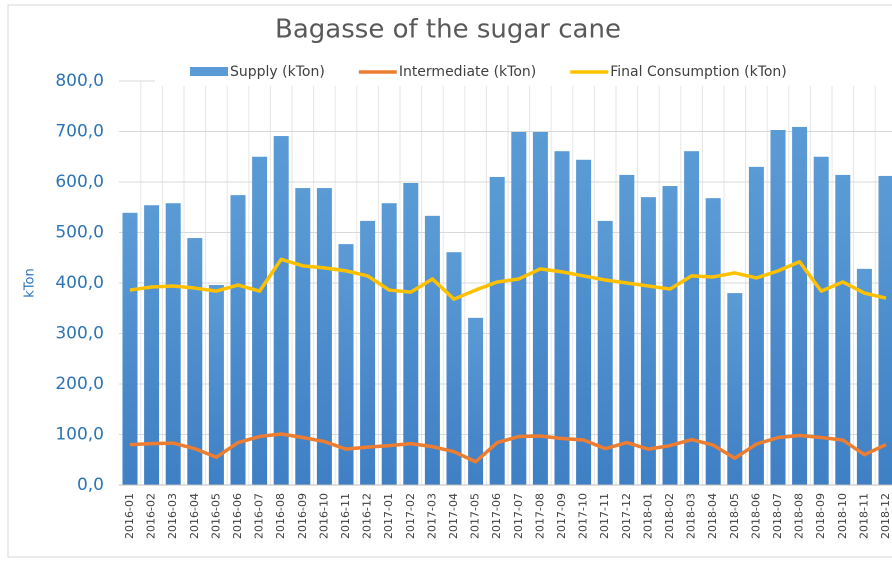 The width and height of the screenshot is (892, 563). I want to click on y-tick-label: 800,0, so click(79, 81).